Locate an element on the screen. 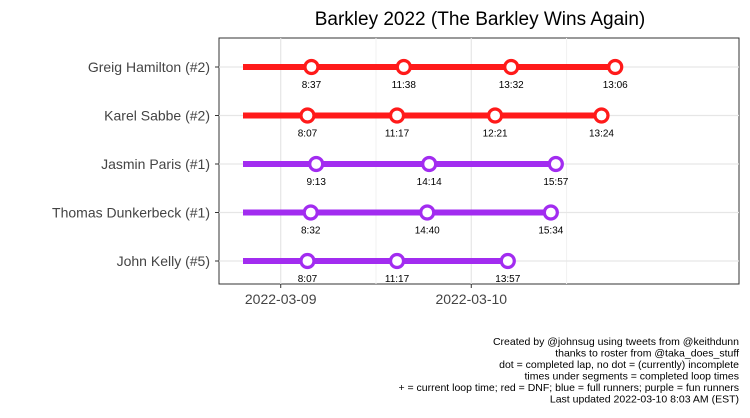  caption-line: Last updated 2022-03-10 8:03 AM (EST) is located at coordinates (644, 400).